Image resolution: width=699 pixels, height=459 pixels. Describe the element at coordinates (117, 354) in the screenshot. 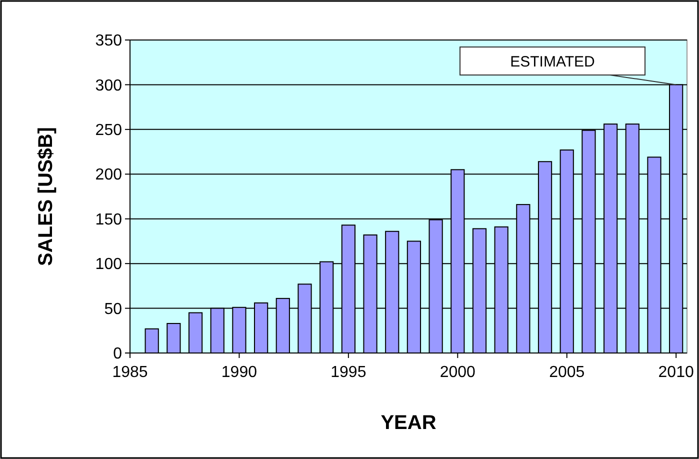

I see `y-tick-label: 0` at that location.